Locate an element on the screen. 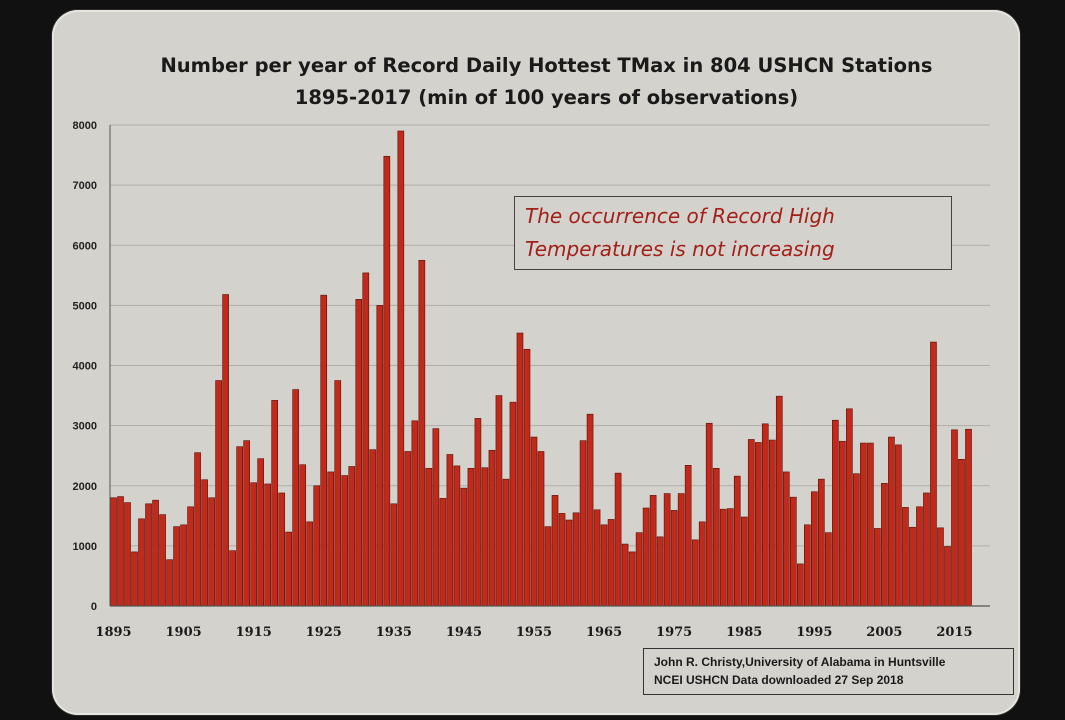  bar-1989 is located at coordinates (772, 523).